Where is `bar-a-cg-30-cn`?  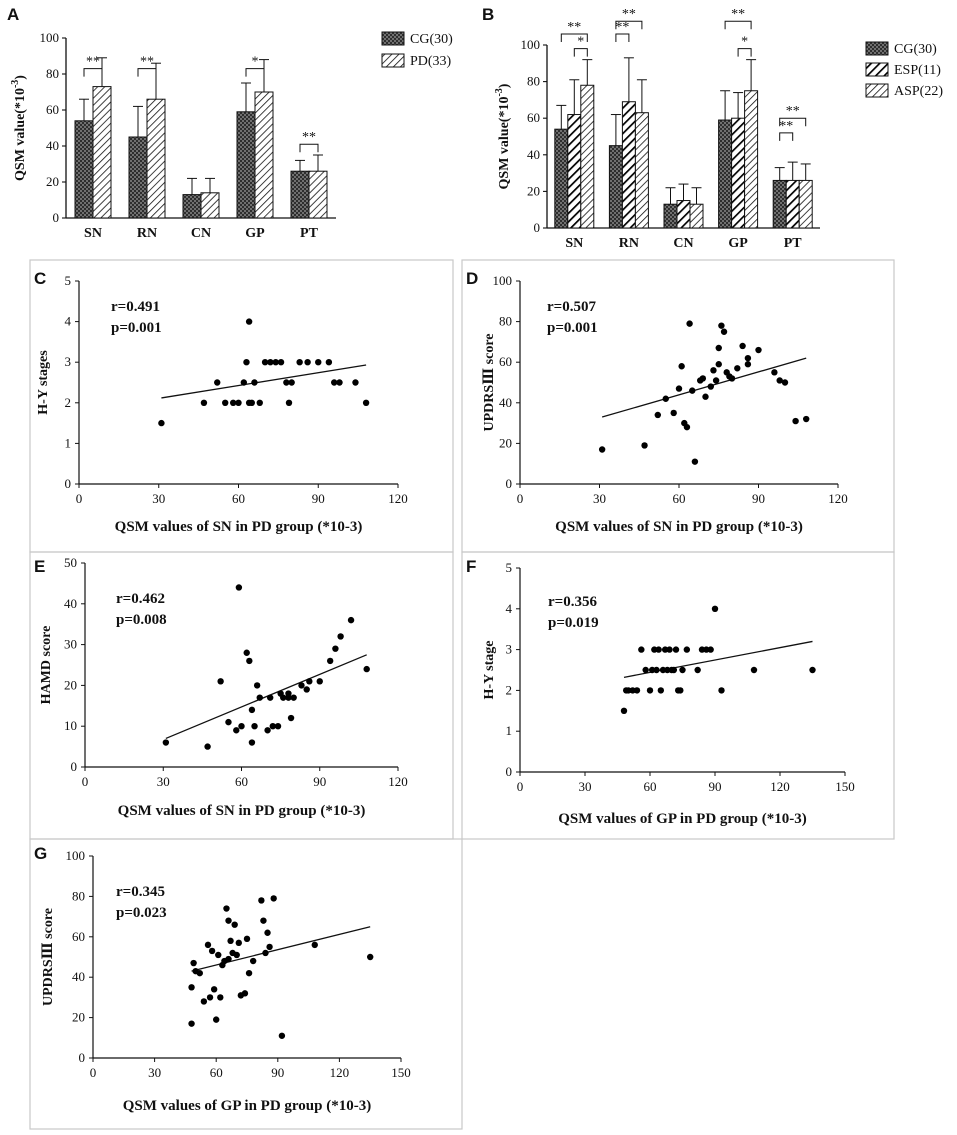 bar-a-cg-30-cn is located at coordinates (192, 206).